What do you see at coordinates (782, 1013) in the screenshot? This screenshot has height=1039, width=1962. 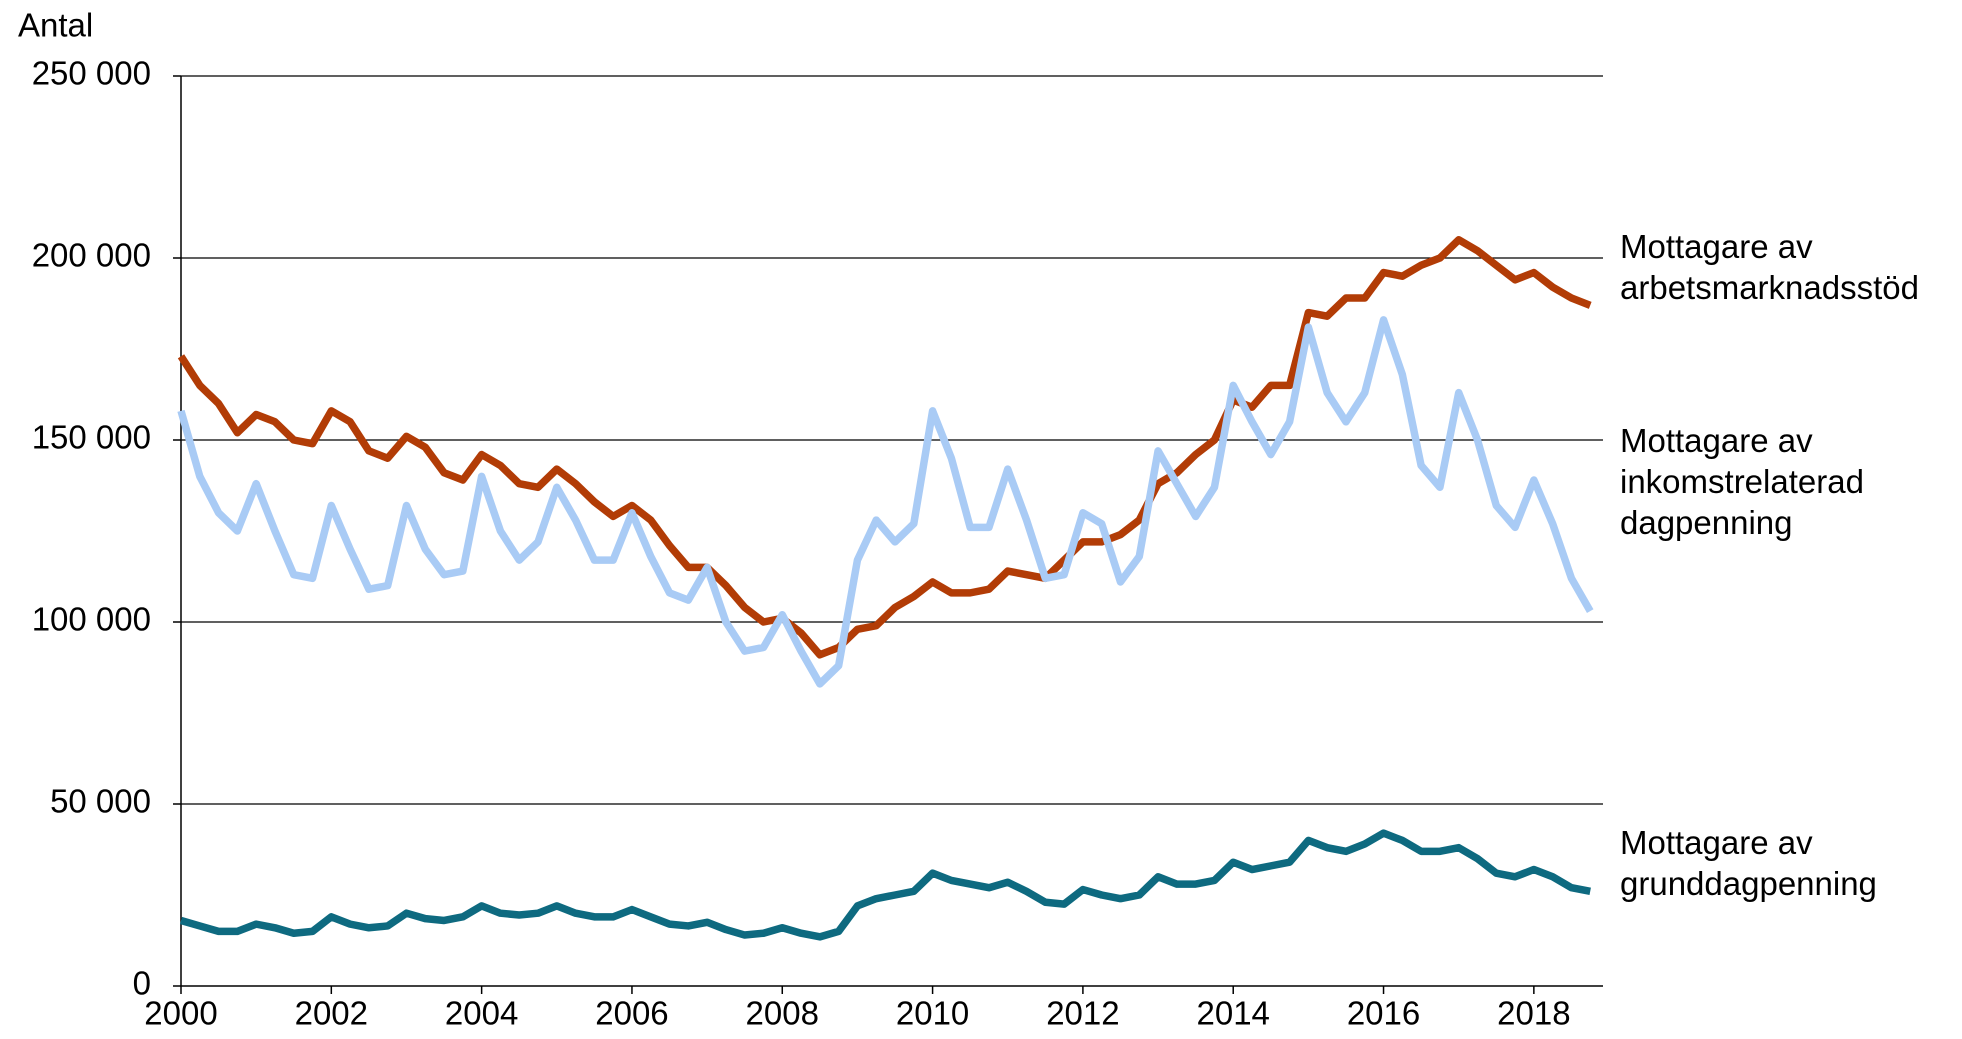 I see `x-tick-label: 2008` at bounding box center [782, 1013].